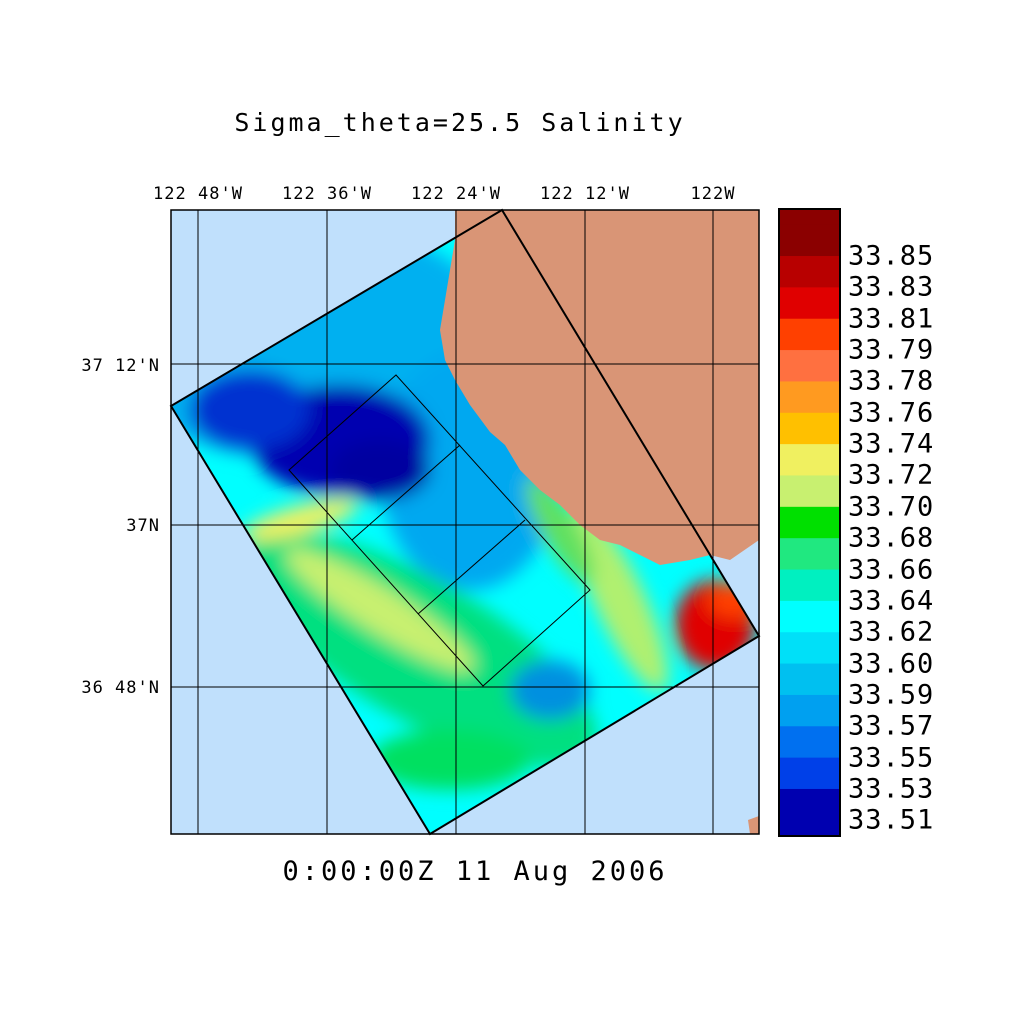  I want to click on coastline-land-tip, so click(753, 825).